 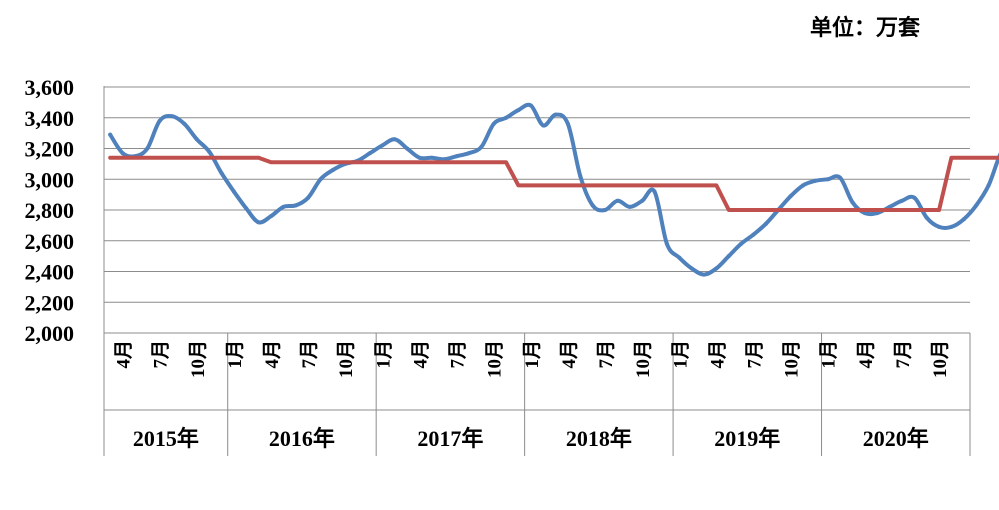 I want to click on y-tick-label: 2,200, so click(x=50, y=302).